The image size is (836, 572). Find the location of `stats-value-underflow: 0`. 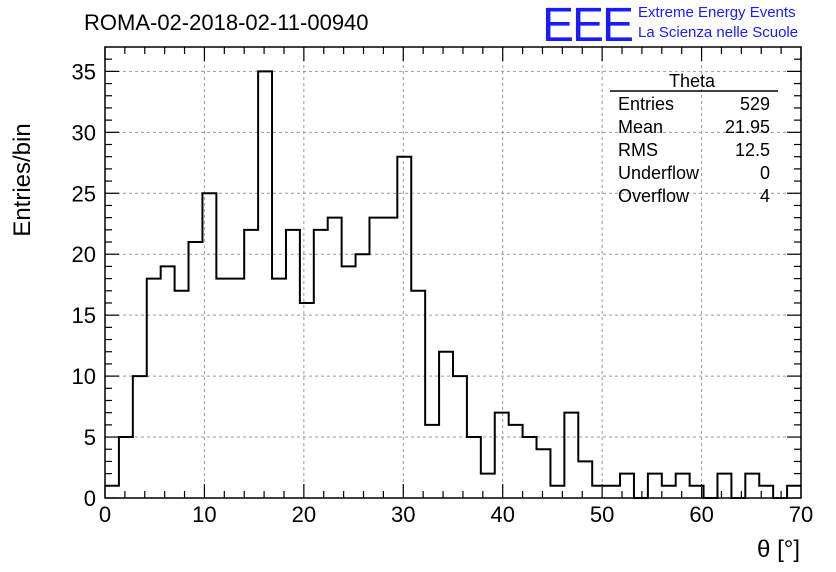

stats-value-underflow: 0 is located at coordinates (765, 173).